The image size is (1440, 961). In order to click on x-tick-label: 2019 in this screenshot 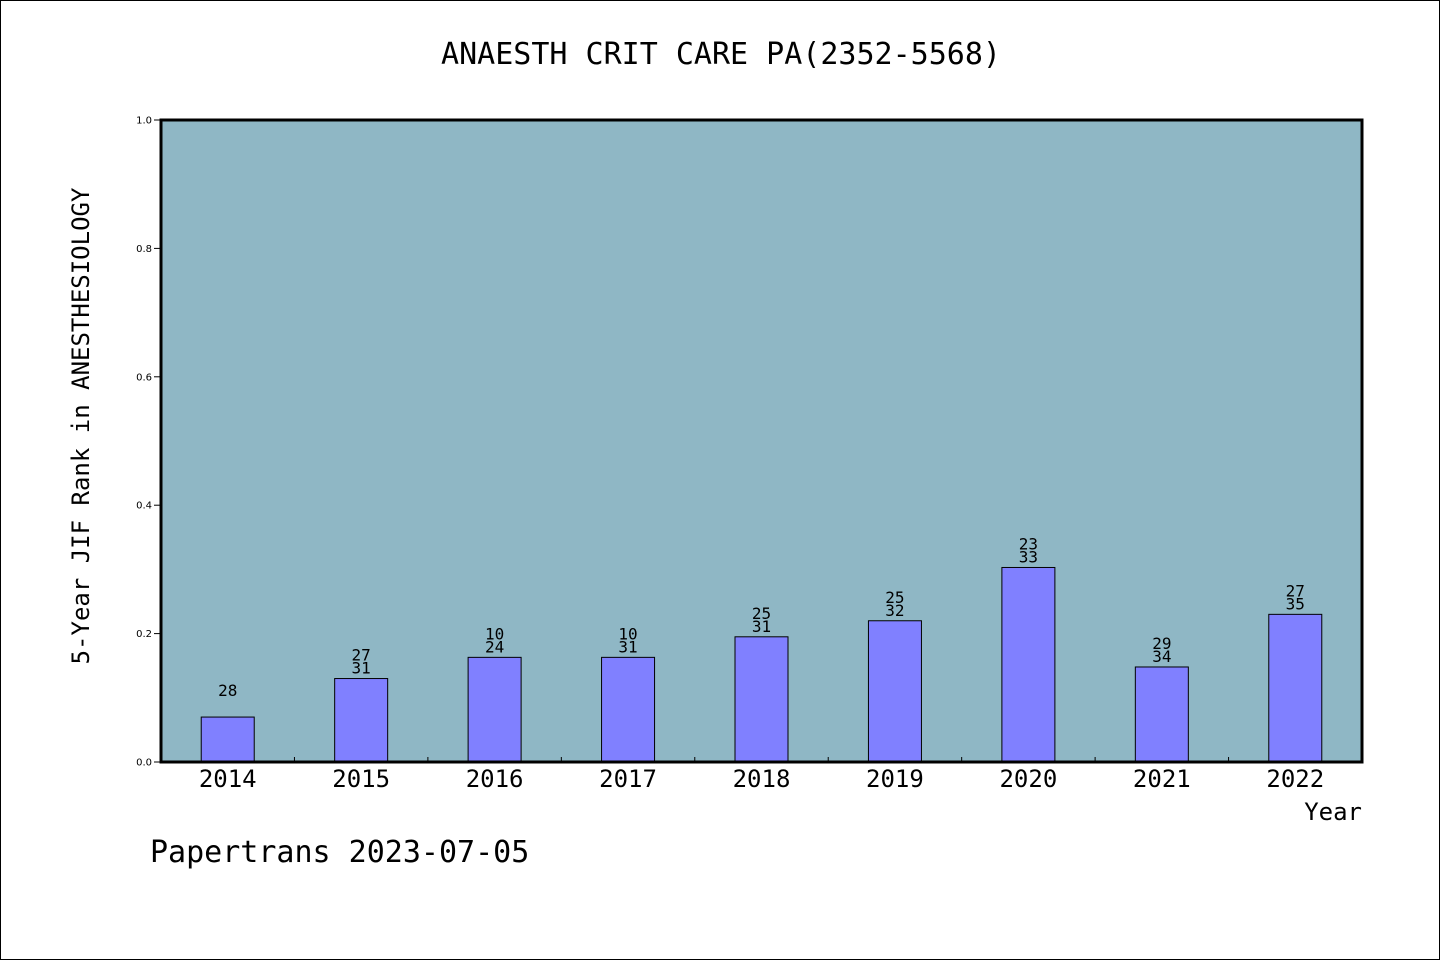, I will do `click(895, 779)`.